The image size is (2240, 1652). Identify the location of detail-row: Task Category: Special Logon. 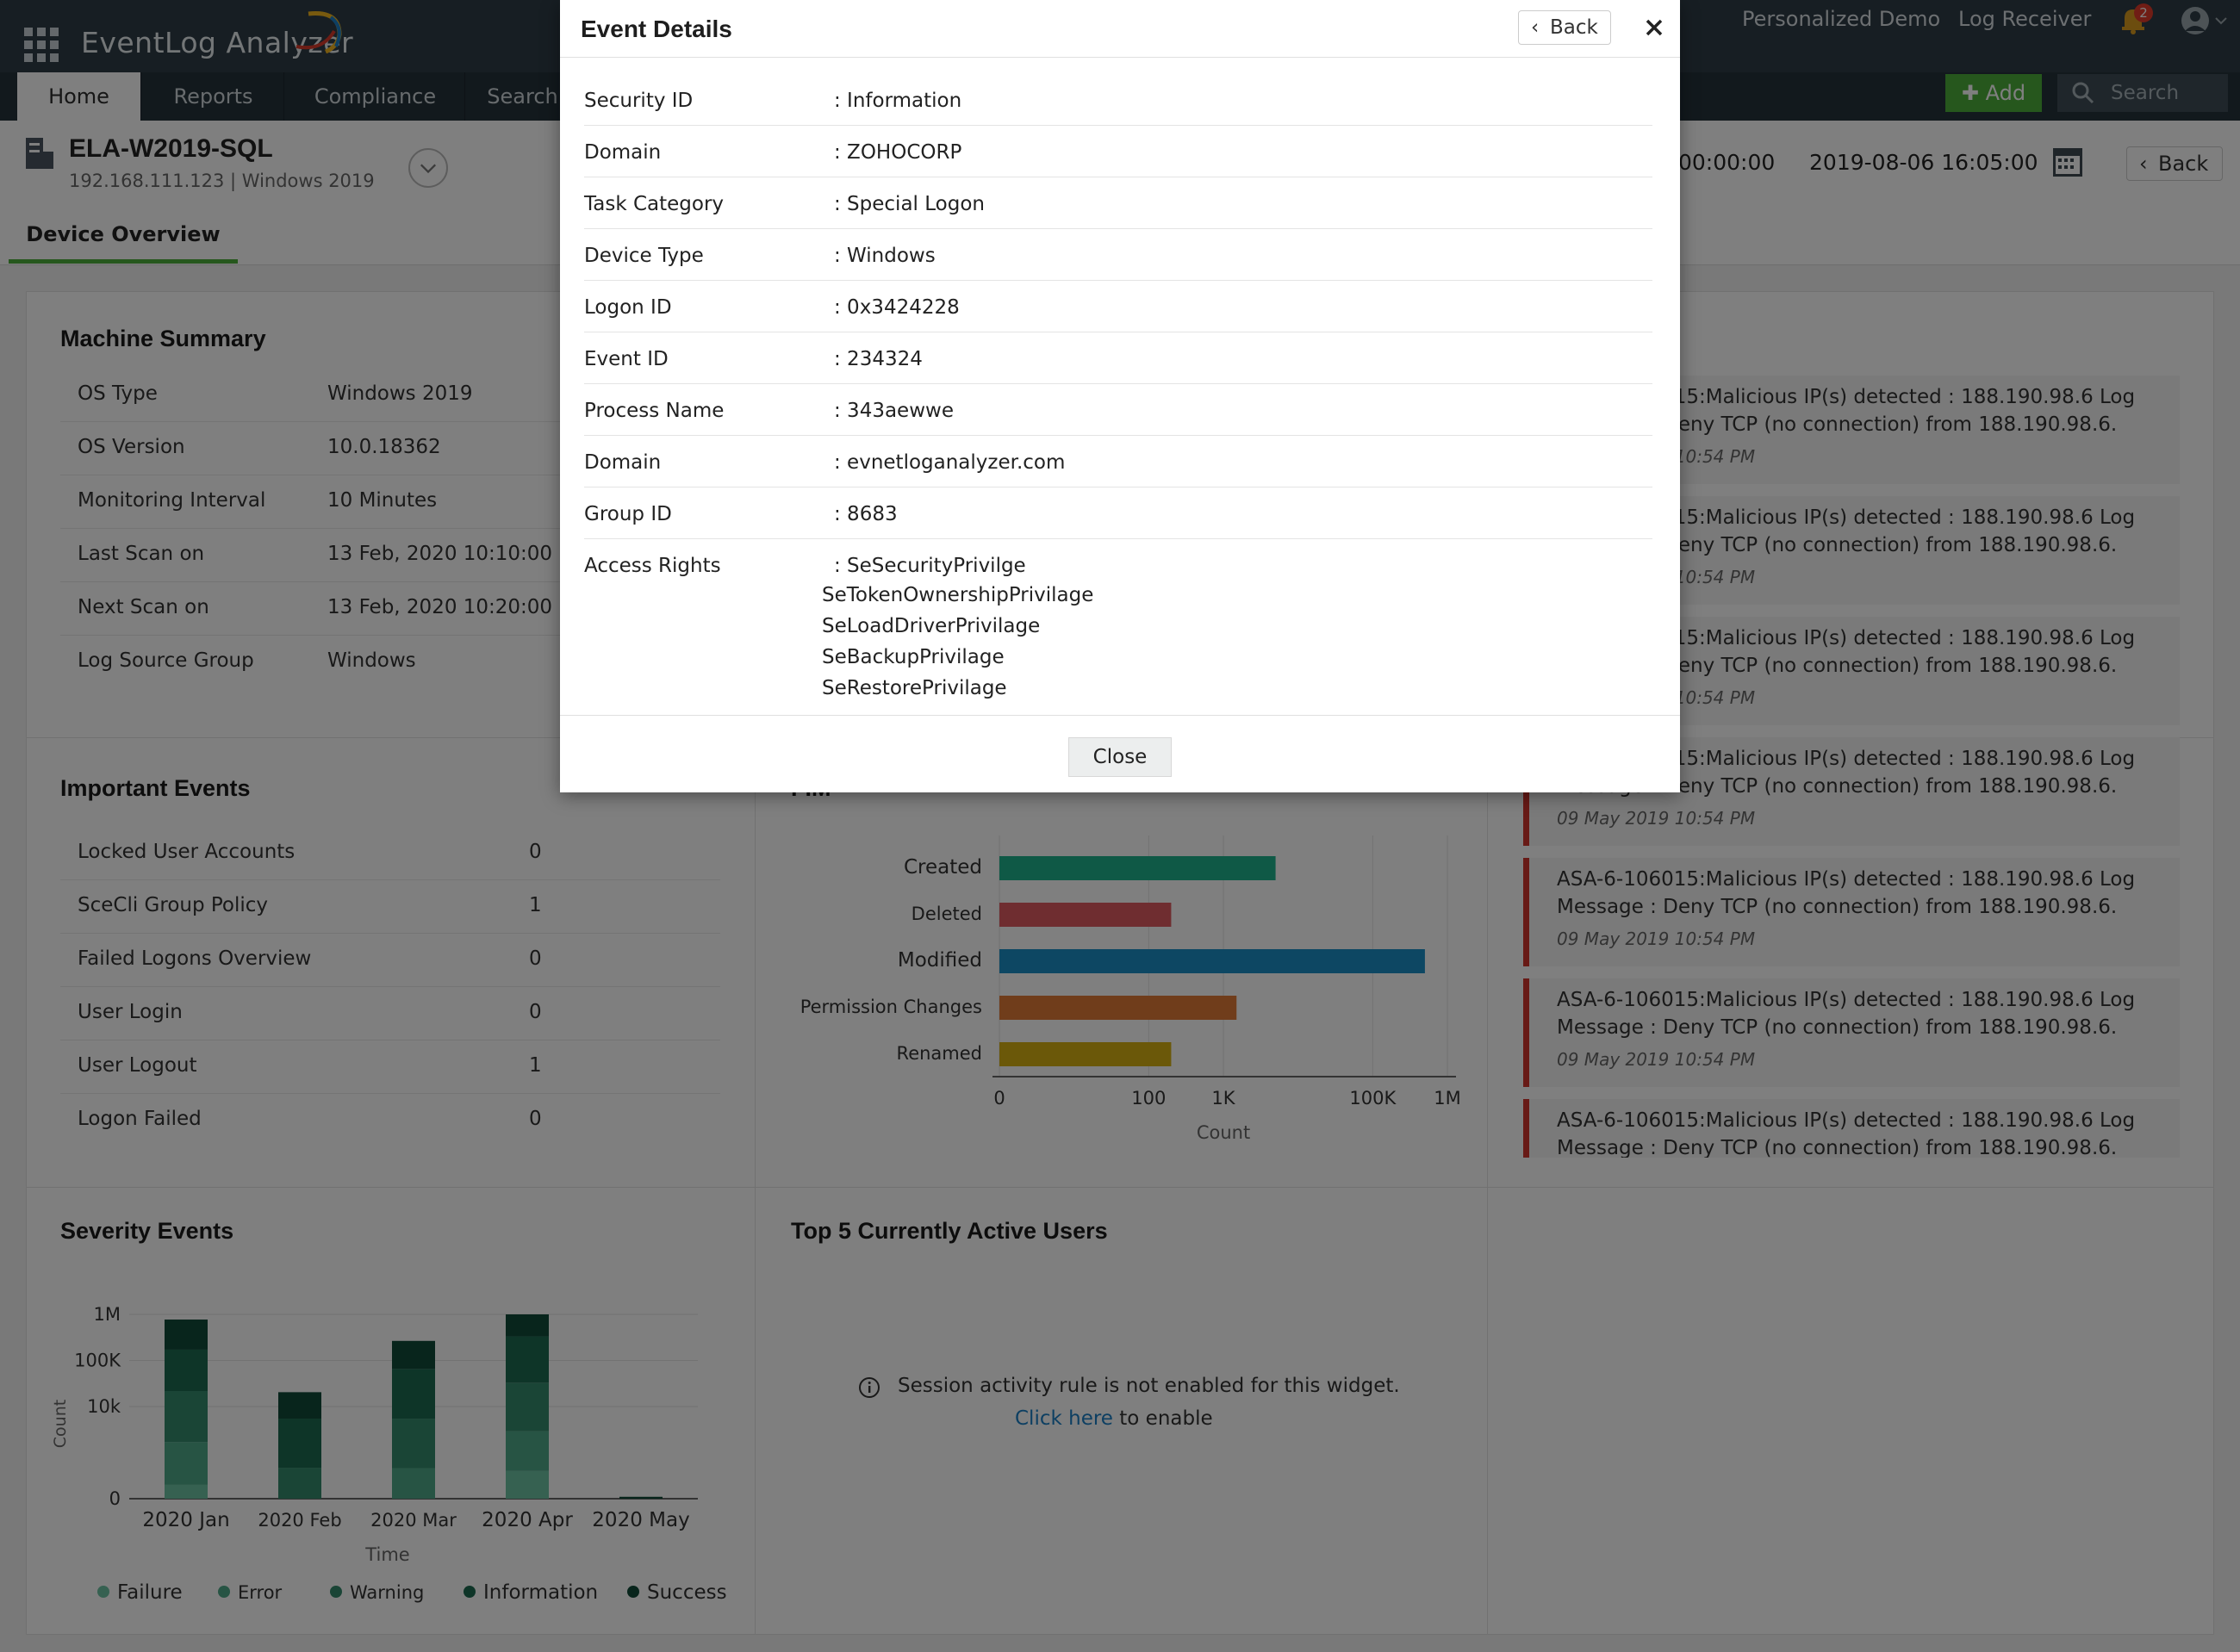
(1118, 203).